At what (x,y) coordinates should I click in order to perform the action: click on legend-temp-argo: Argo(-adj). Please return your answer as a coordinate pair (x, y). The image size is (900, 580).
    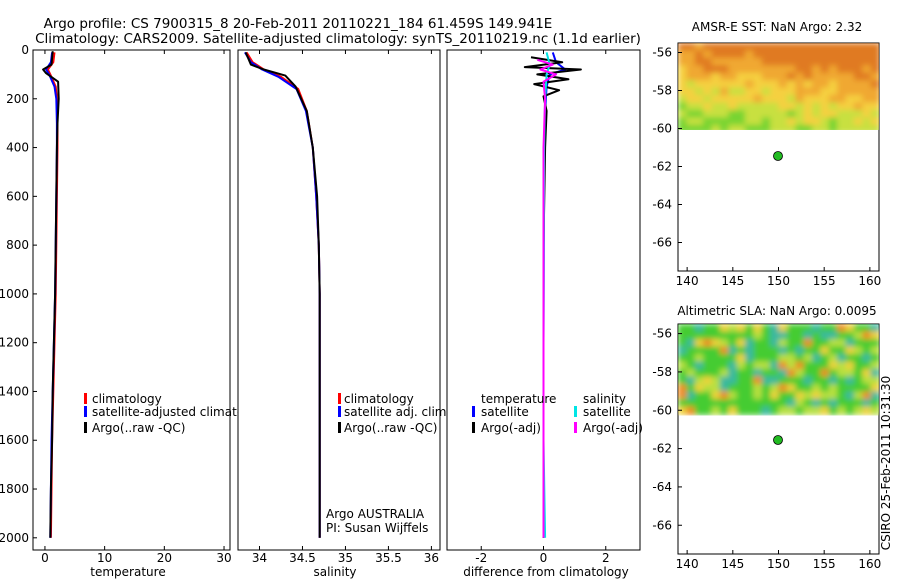
    Looking at the image, I should click on (511, 428).